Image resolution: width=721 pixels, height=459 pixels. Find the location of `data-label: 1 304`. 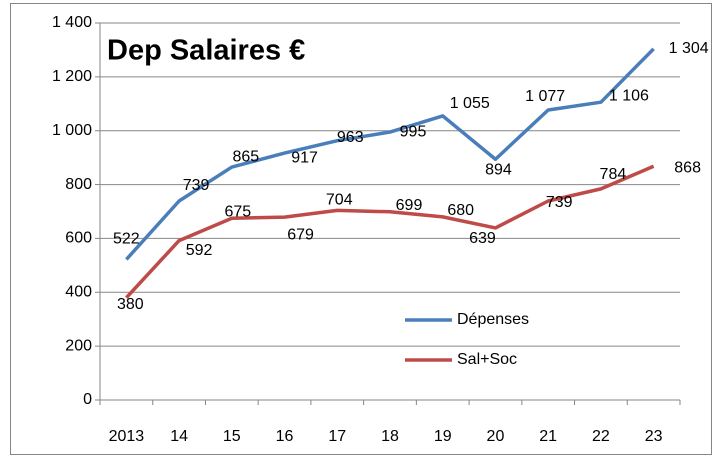

data-label: 1 304 is located at coordinates (689, 48).